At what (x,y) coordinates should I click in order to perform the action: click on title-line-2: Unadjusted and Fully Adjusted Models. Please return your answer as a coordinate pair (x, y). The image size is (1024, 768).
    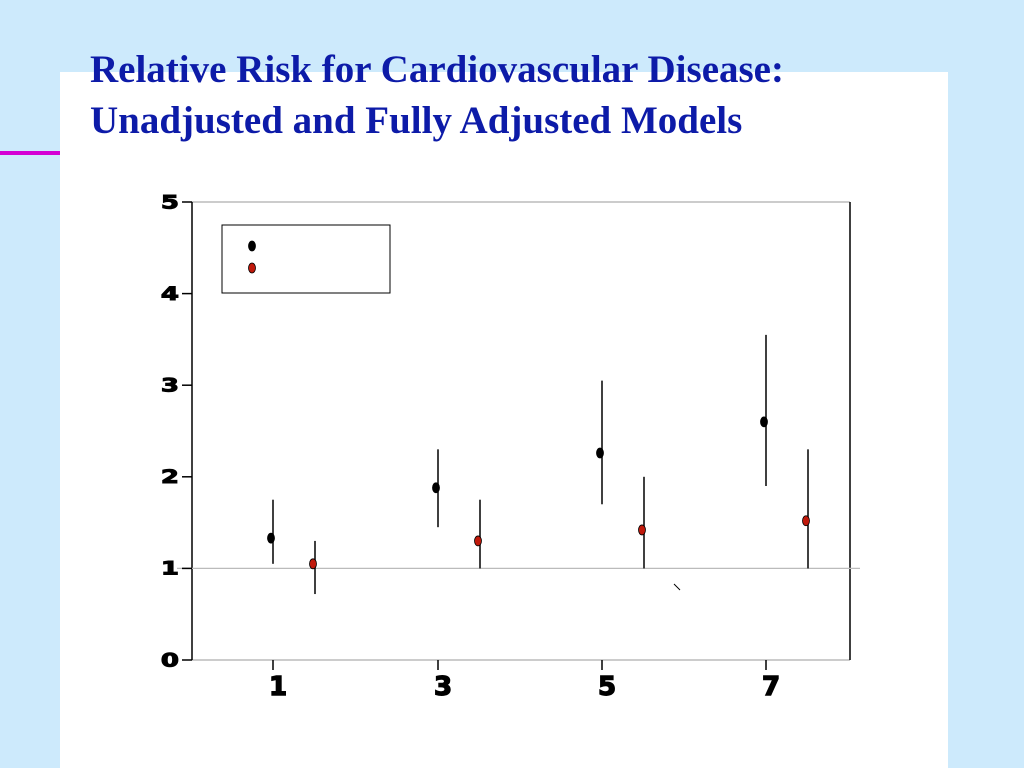
    Looking at the image, I should click on (416, 120).